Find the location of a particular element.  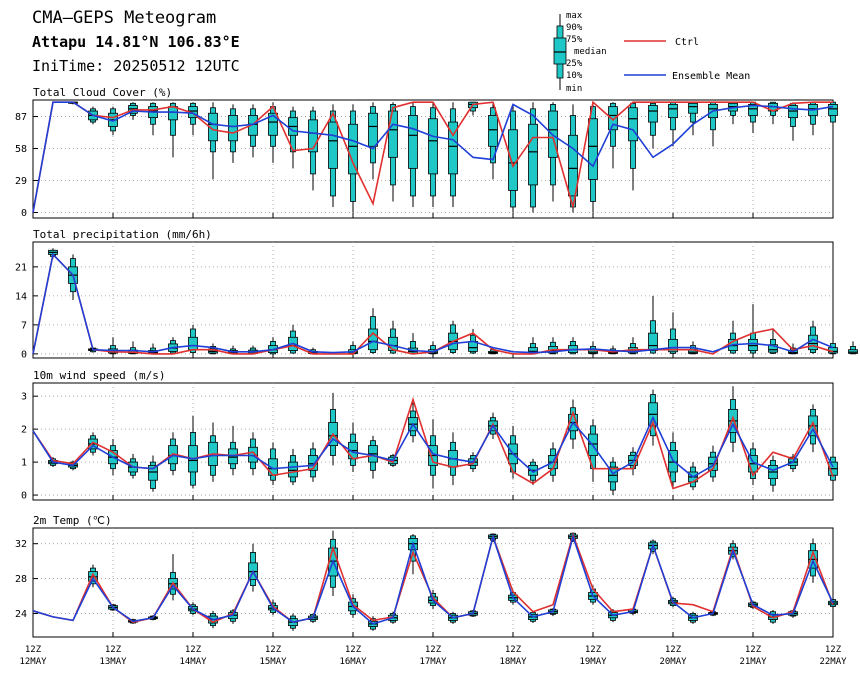

y-tick-label: 24 is located at coordinates (21, 614).